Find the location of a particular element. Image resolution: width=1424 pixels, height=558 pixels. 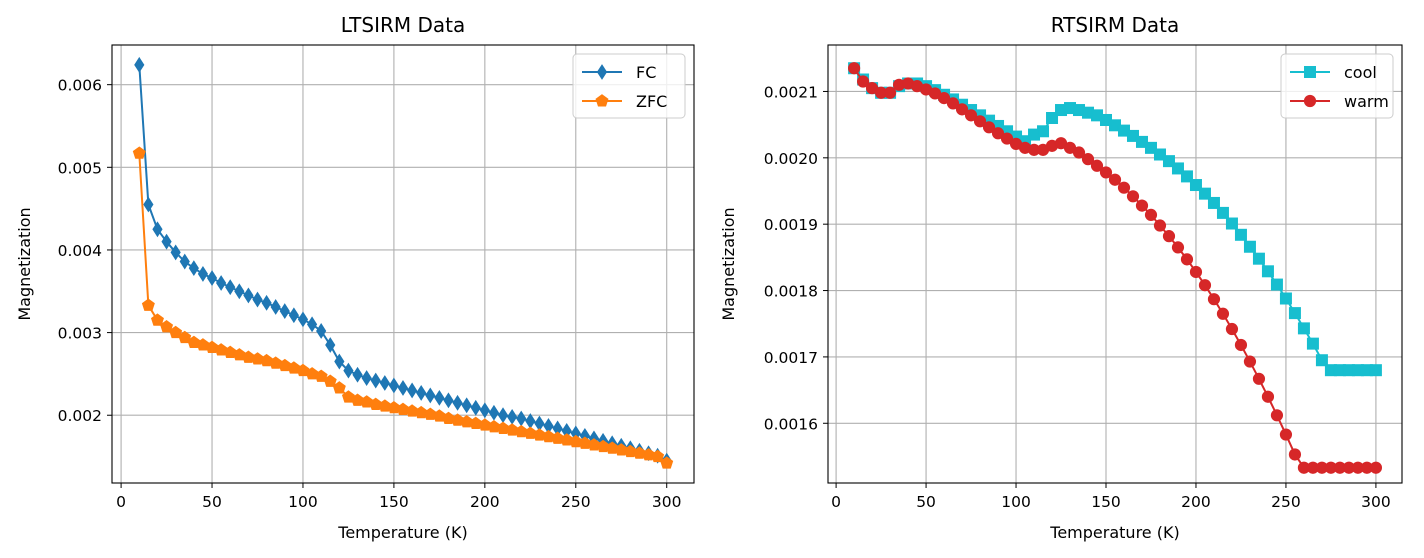

x-tick-label: 0 is located at coordinates (121, 502).